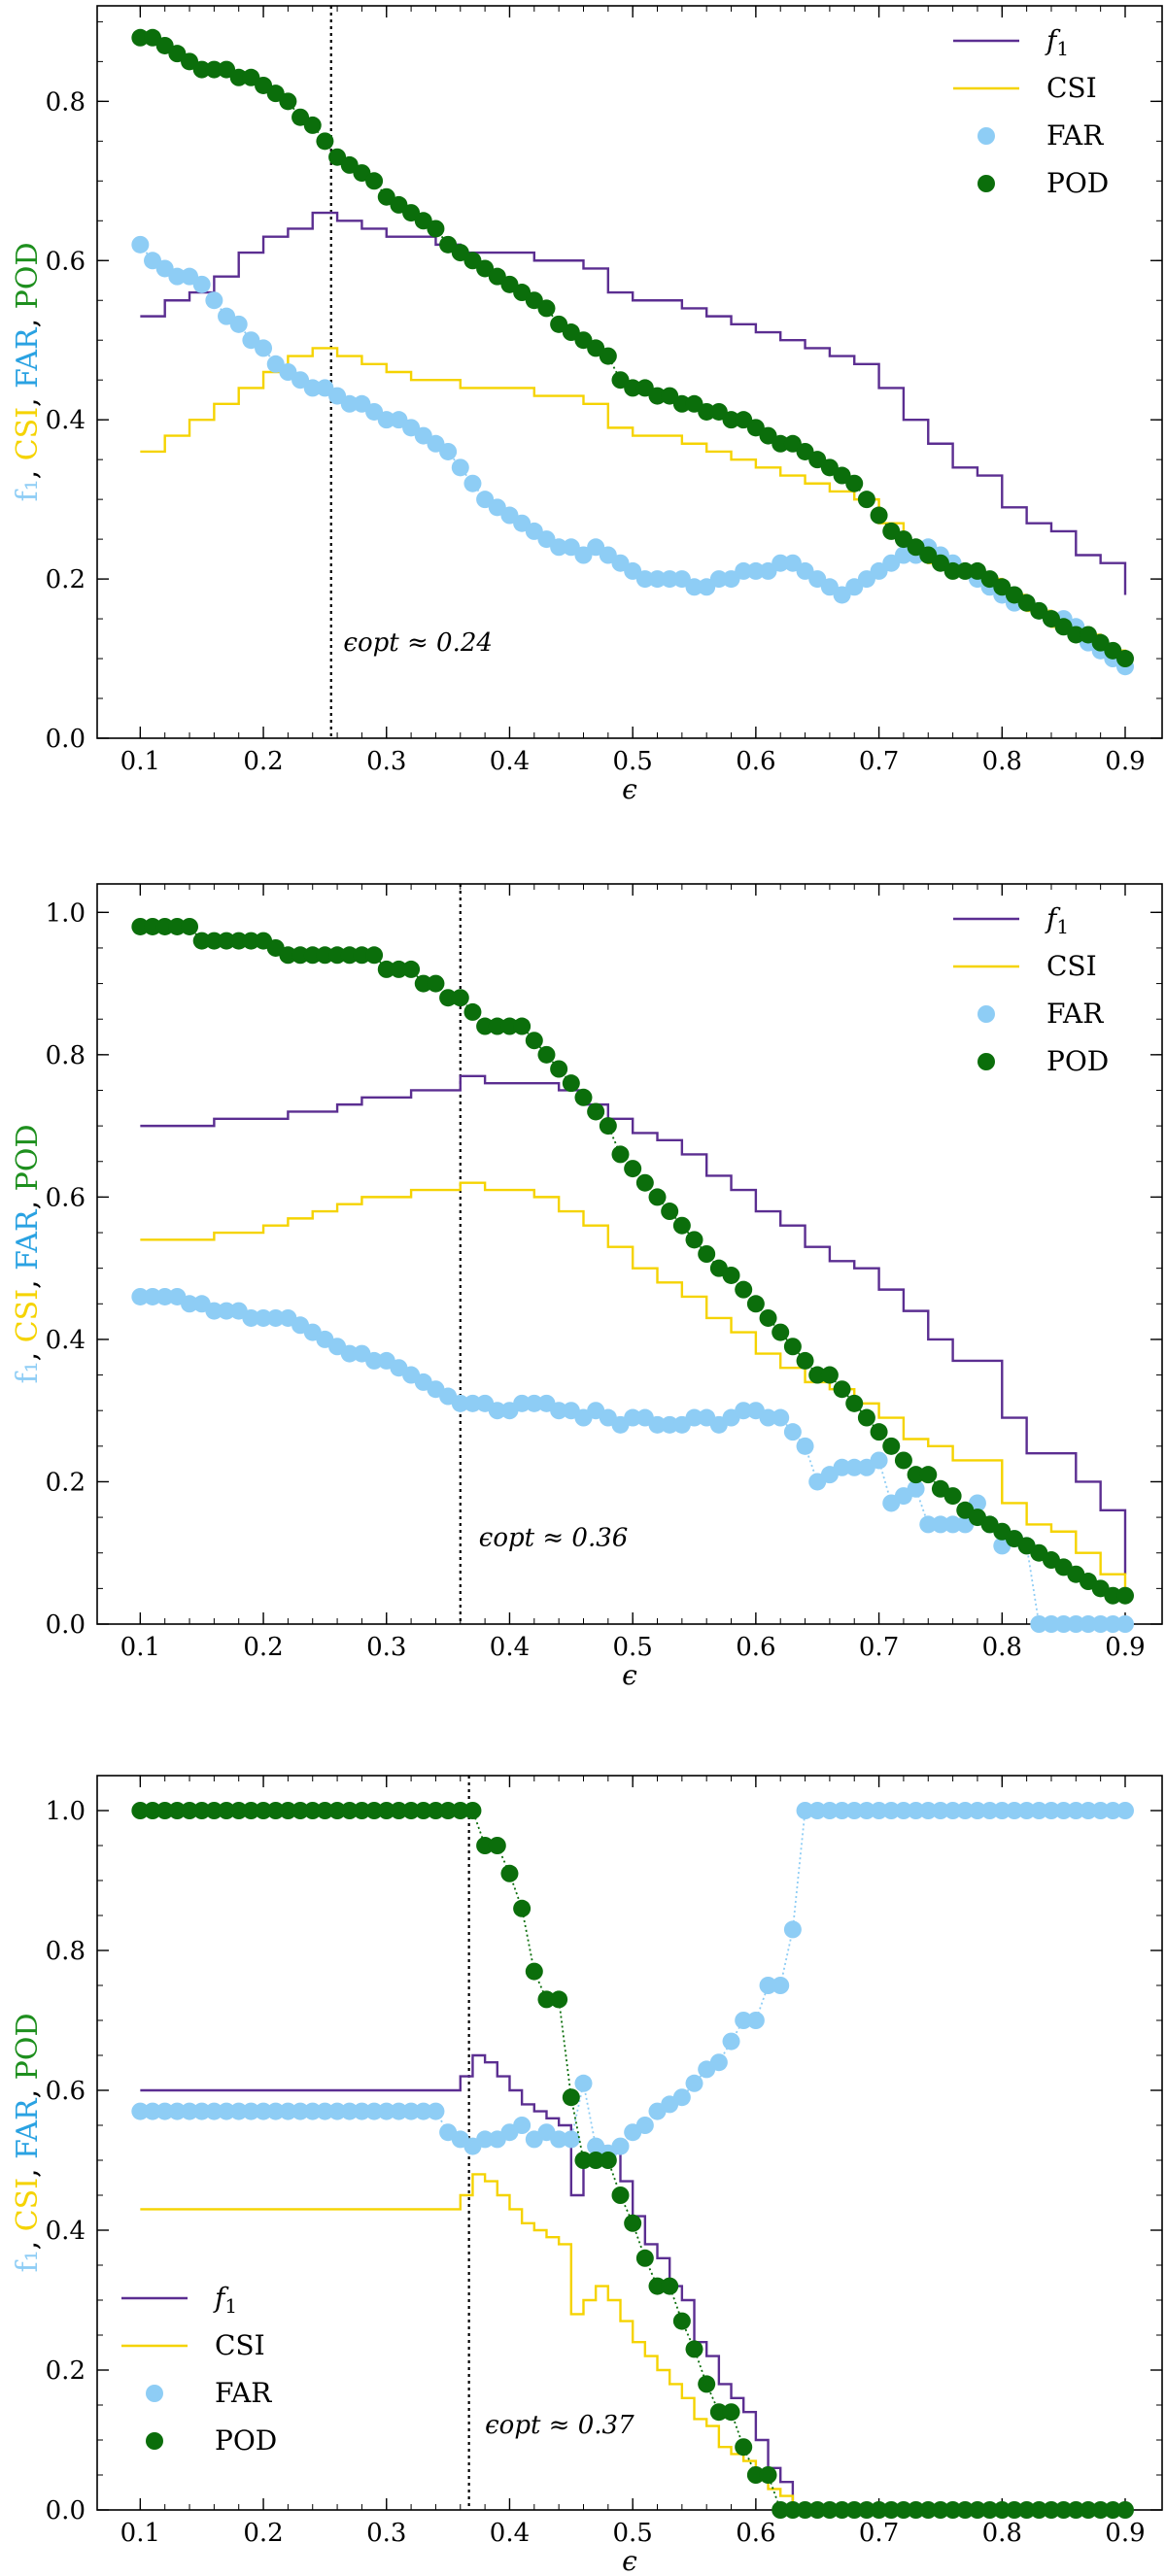 This screenshot has width=1166, height=2576. What do you see at coordinates (28, 1372) in the screenshot?
I see `y-axis-label-part: f₁` at bounding box center [28, 1372].